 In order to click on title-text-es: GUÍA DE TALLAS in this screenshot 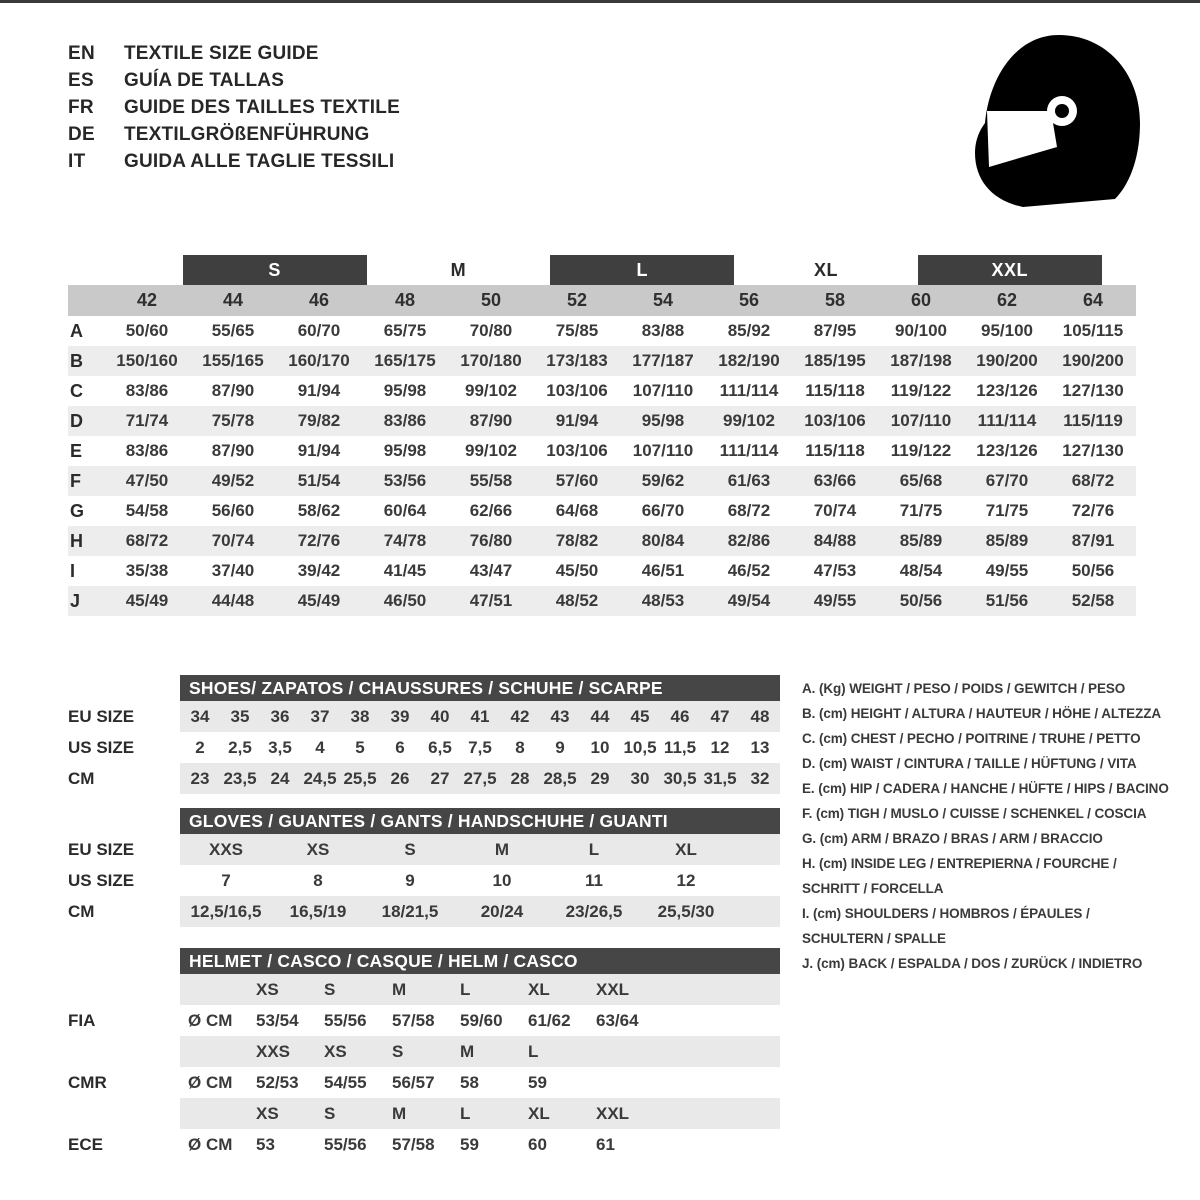, I will do `click(204, 80)`.